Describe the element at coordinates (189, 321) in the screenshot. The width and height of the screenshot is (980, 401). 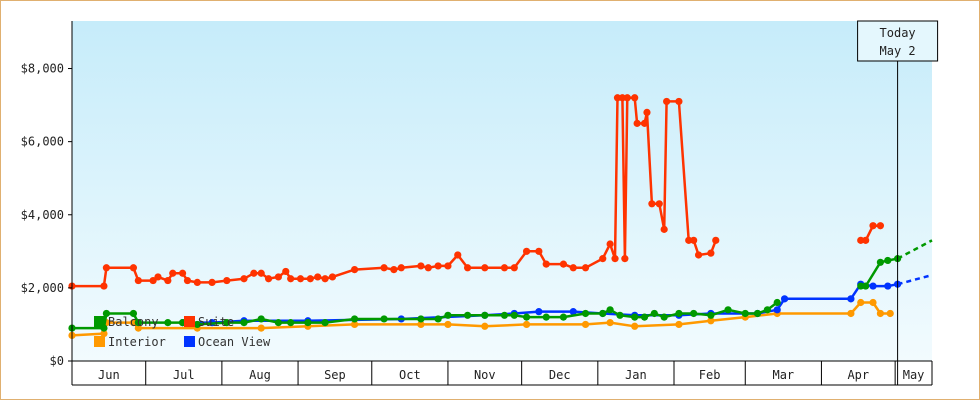
I see `legend-swatch-suite` at that location.